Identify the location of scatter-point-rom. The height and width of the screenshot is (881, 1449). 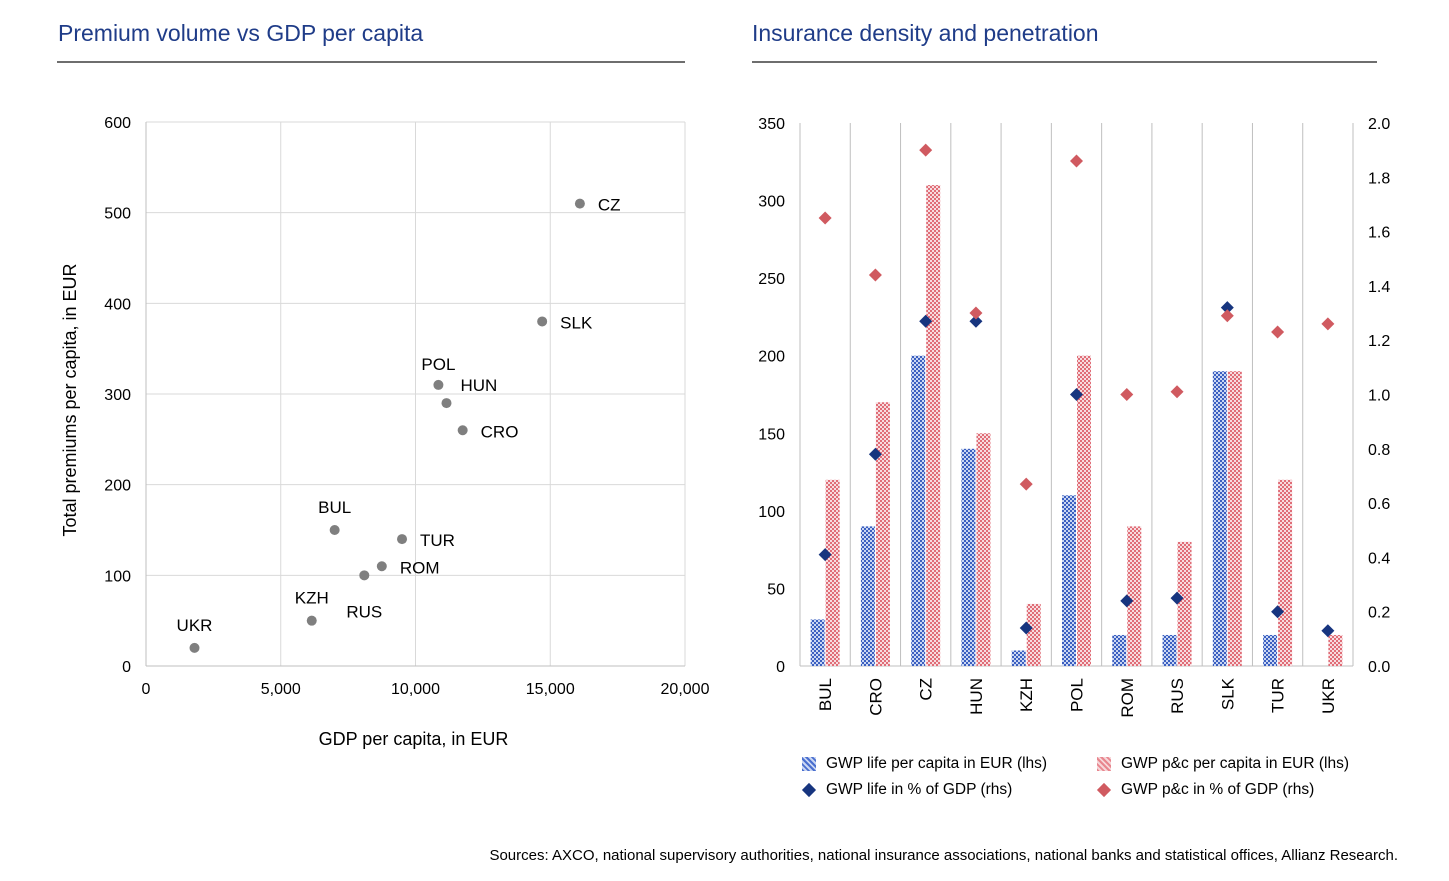
(381, 566).